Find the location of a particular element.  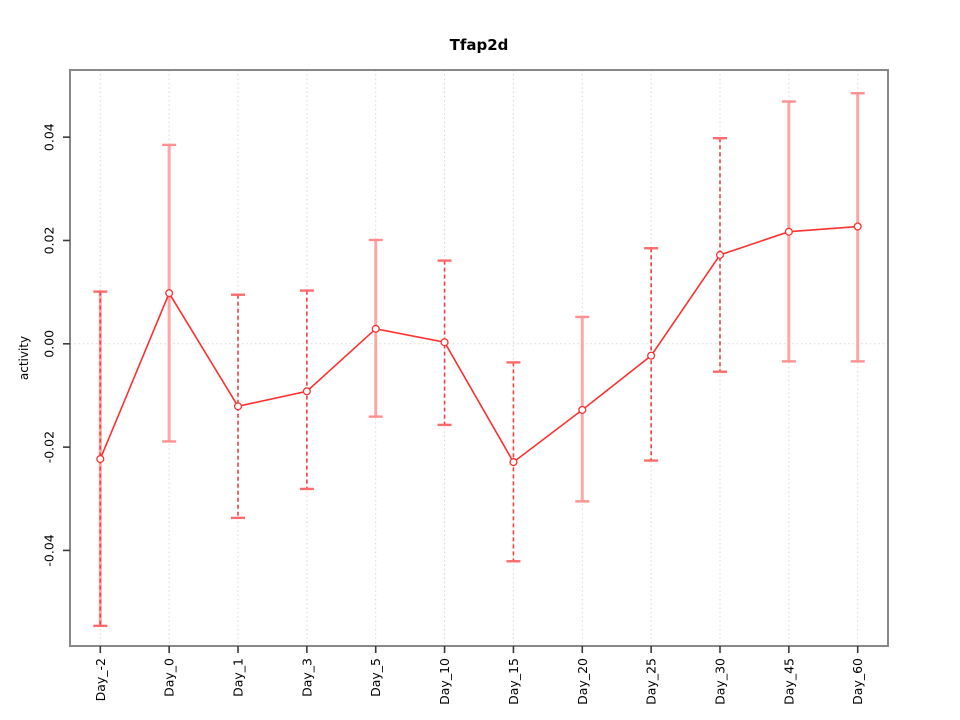

y-tick-label: -0.04 is located at coordinates (49, 550).